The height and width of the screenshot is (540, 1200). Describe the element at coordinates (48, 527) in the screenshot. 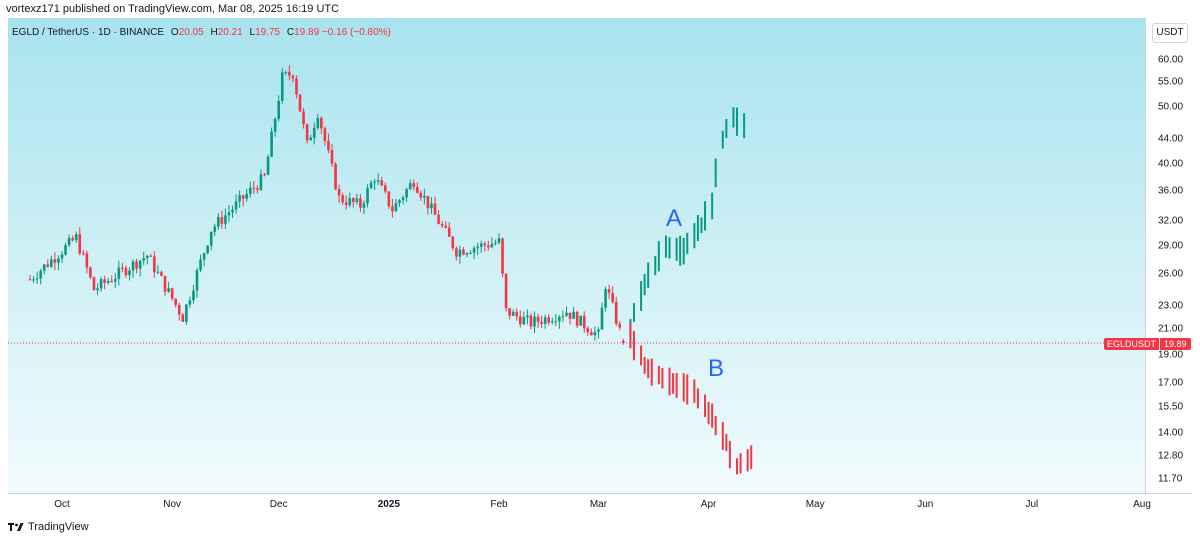

I see `footer-brand: TradingView` at that location.